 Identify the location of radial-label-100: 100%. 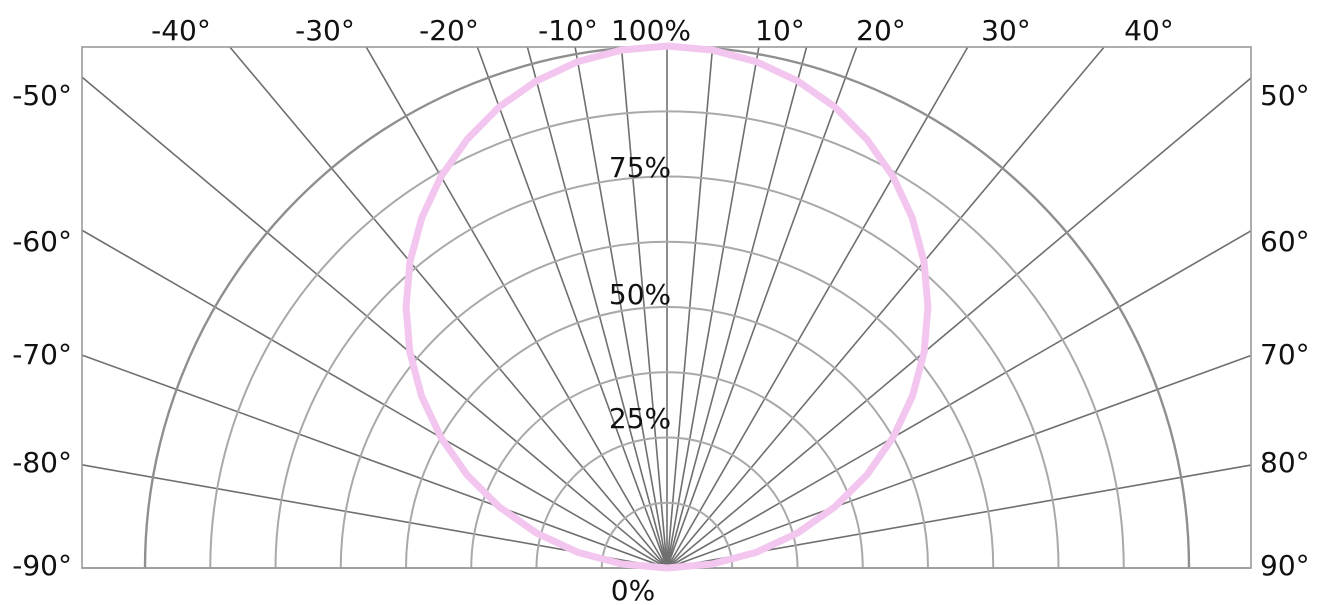
(651, 30).